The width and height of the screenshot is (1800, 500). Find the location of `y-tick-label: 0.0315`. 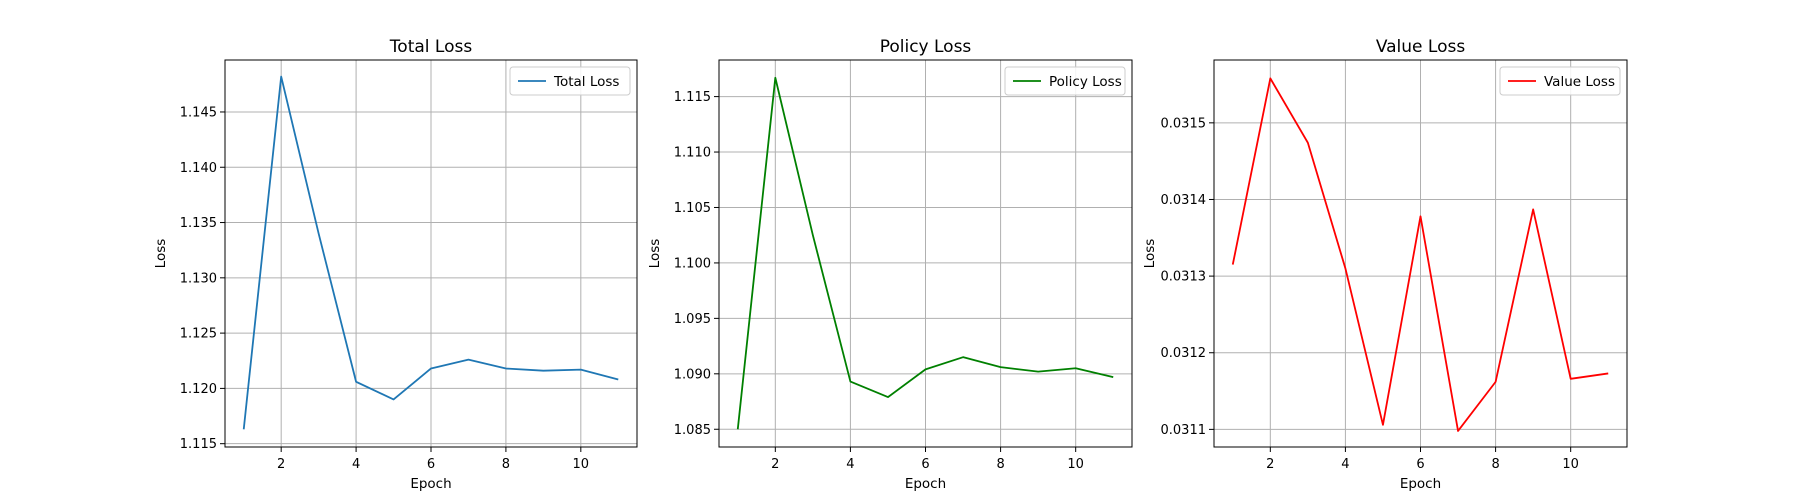

y-tick-label: 0.0315 is located at coordinates (1184, 123).